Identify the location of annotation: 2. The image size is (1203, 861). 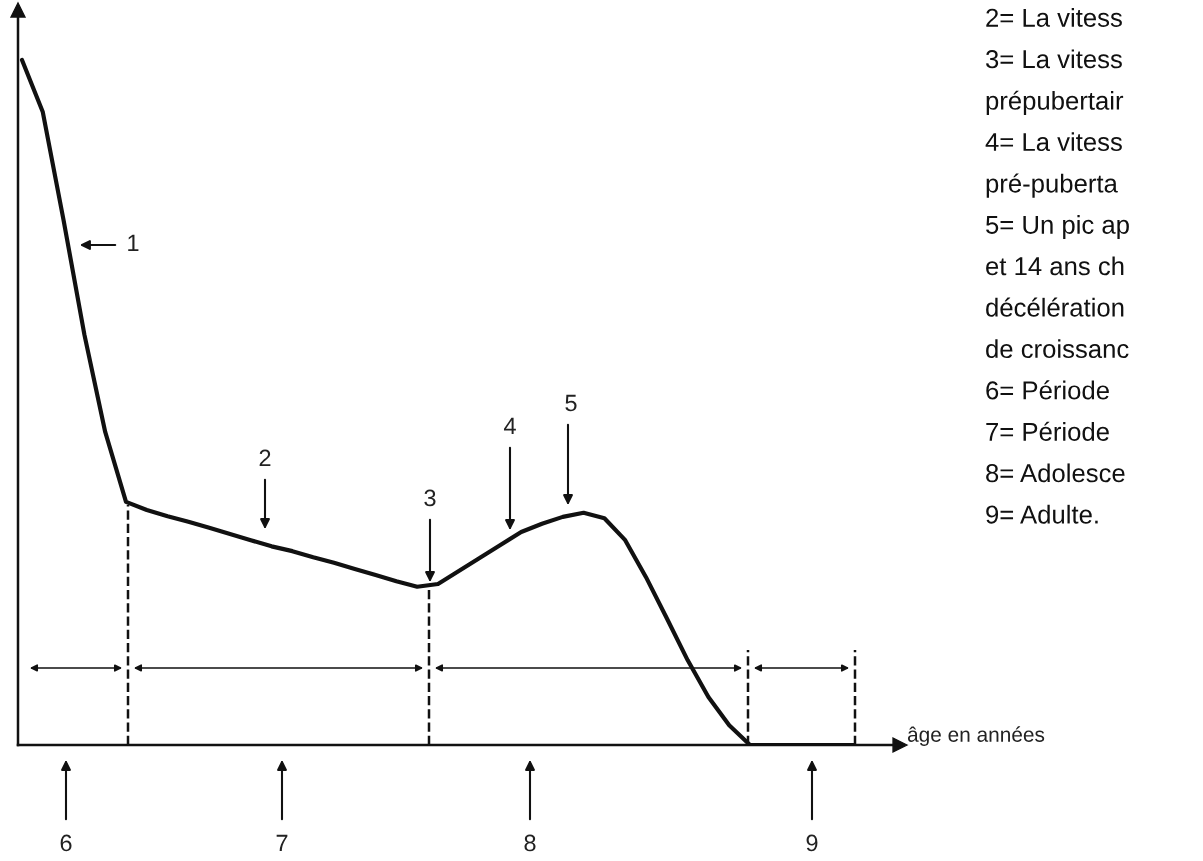
(265, 458).